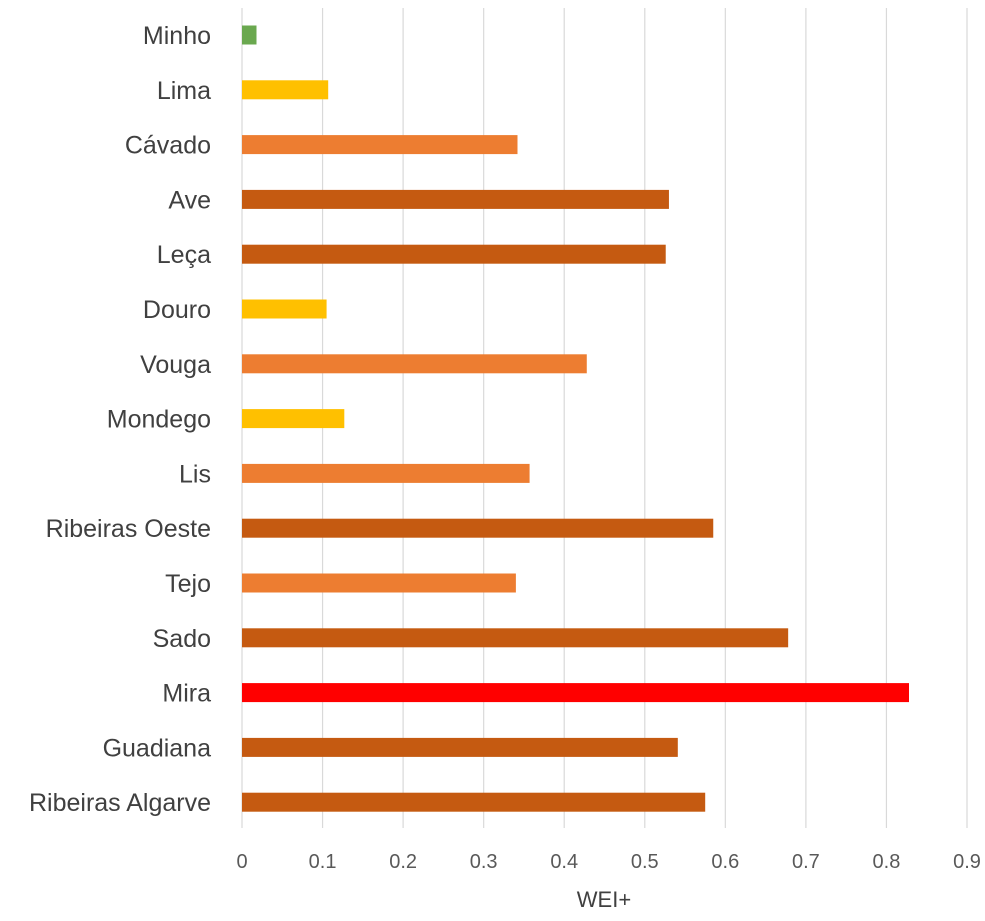 This screenshot has width=985, height=921. What do you see at coordinates (725, 862) in the screenshot?
I see `x-tick-label: 0.6` at bounding box center [725, 862].